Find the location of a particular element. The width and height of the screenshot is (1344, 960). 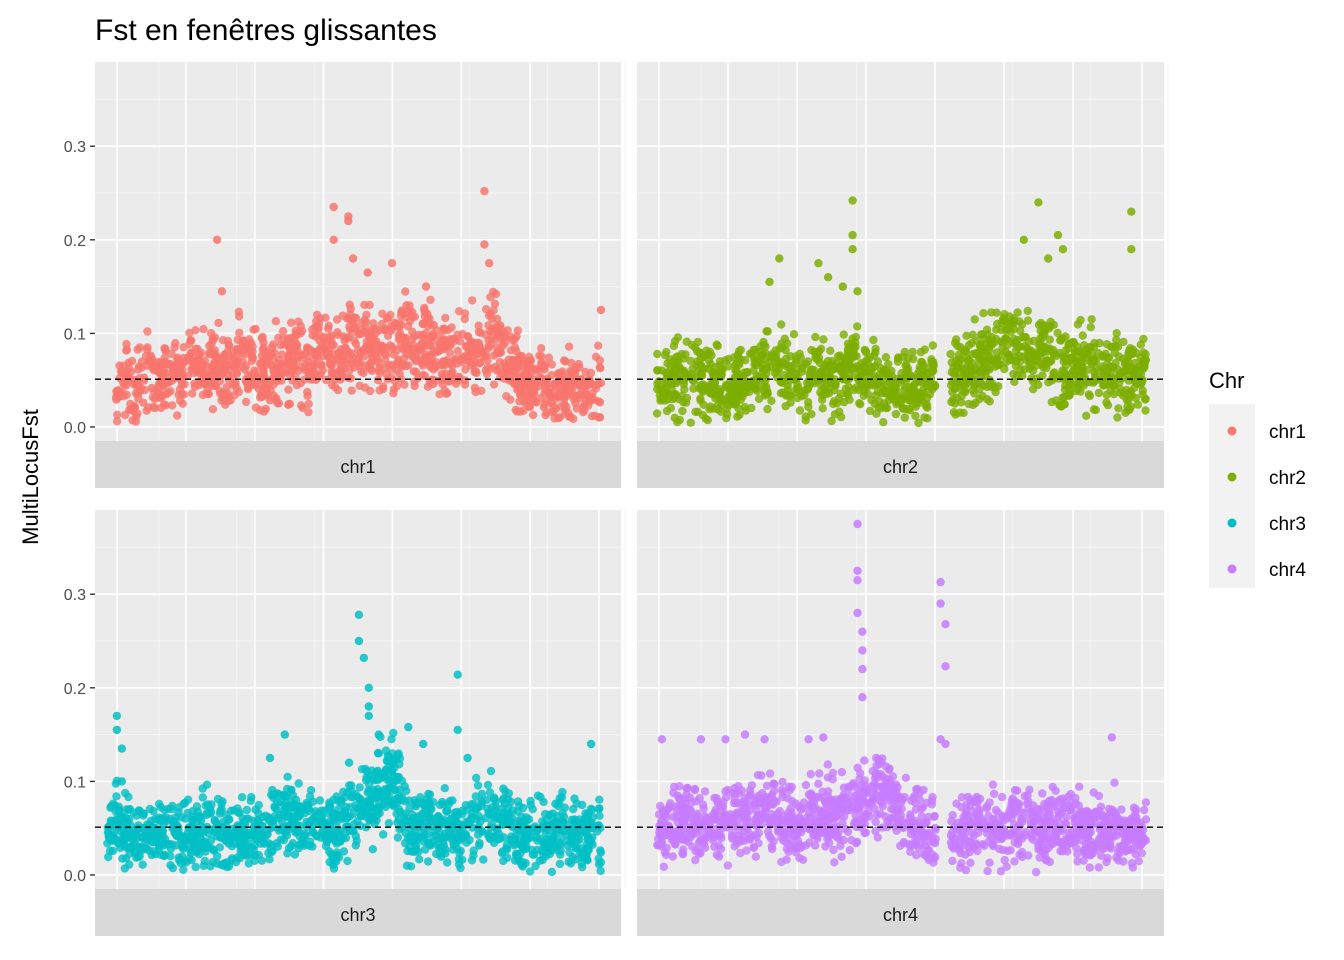

y-tick-label: 0.1 is located at coordinates (75, 782).